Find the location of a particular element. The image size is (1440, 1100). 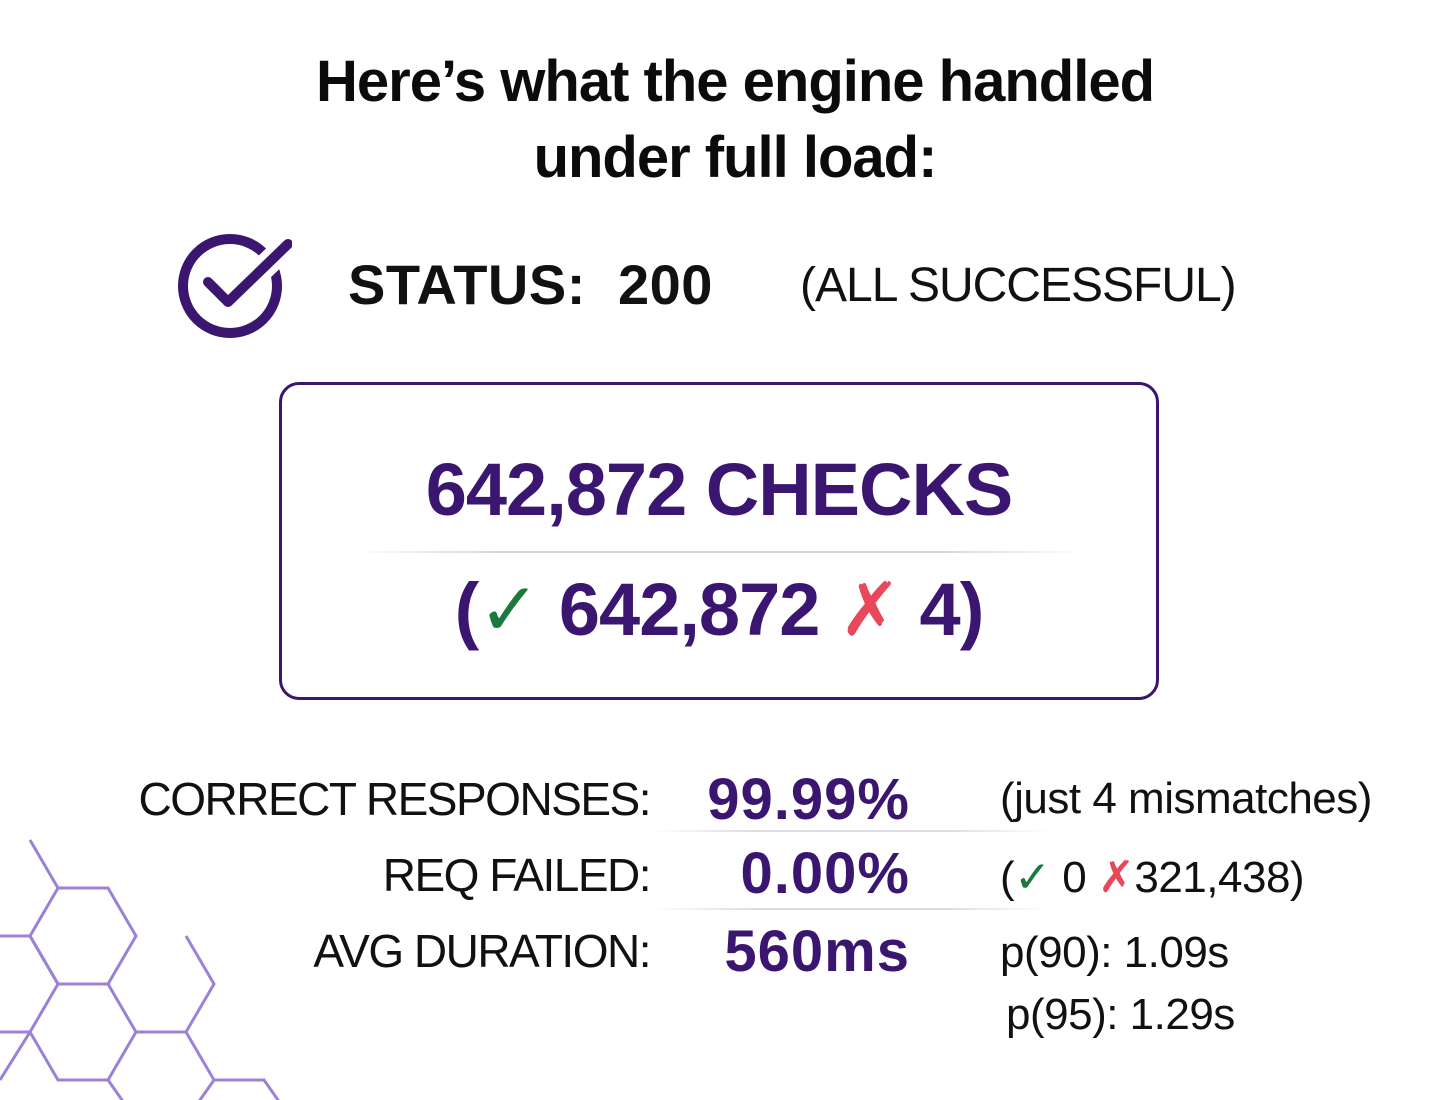

correct-responses-value: 99.99% is located at coordinates (808, 799).